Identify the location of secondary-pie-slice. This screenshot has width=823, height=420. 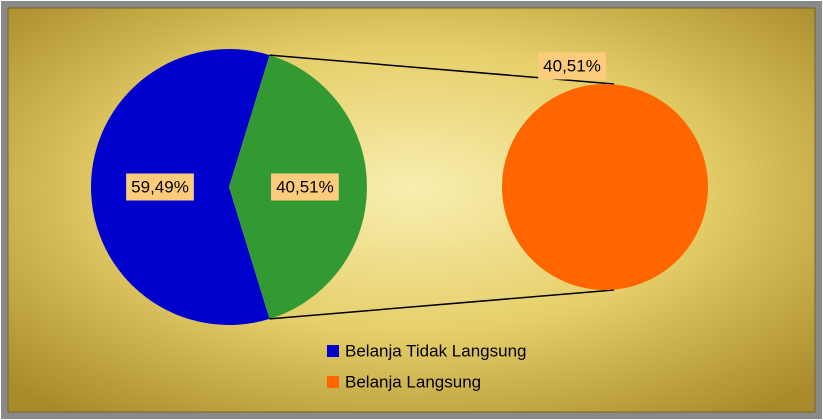
(605, 187).